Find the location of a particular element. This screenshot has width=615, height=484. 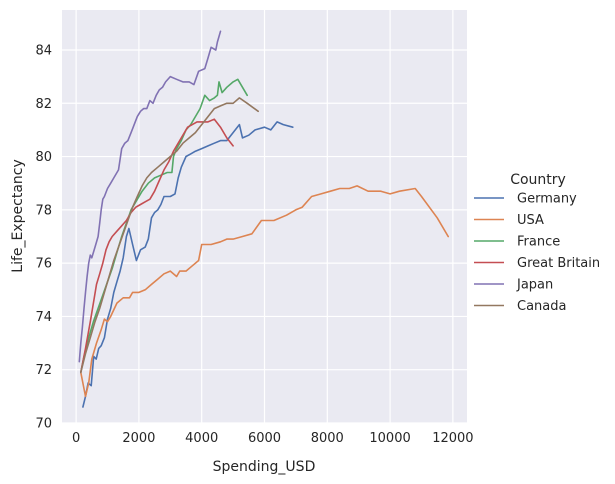

y-tick-label: 78 is located at coordinates (43, 210).